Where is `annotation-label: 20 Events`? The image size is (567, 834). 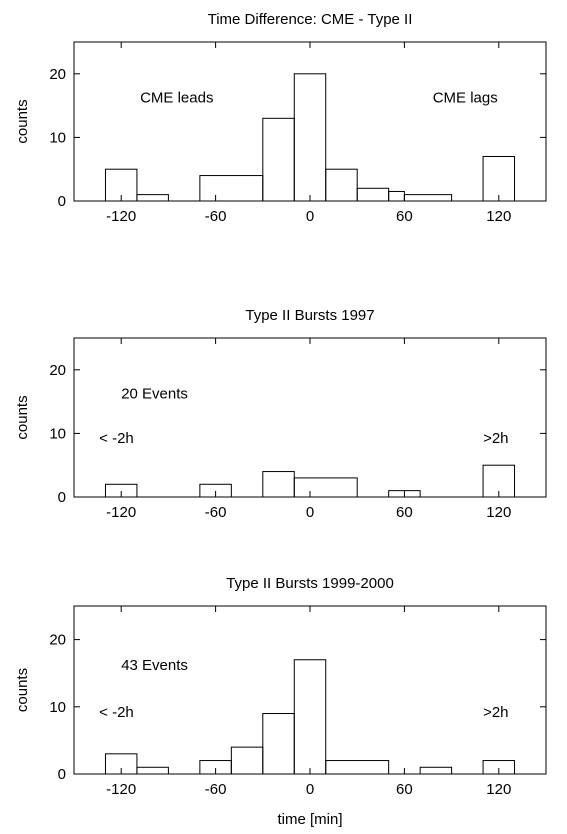
annotation-label: 20 Events is located at coordinates (154, 393).